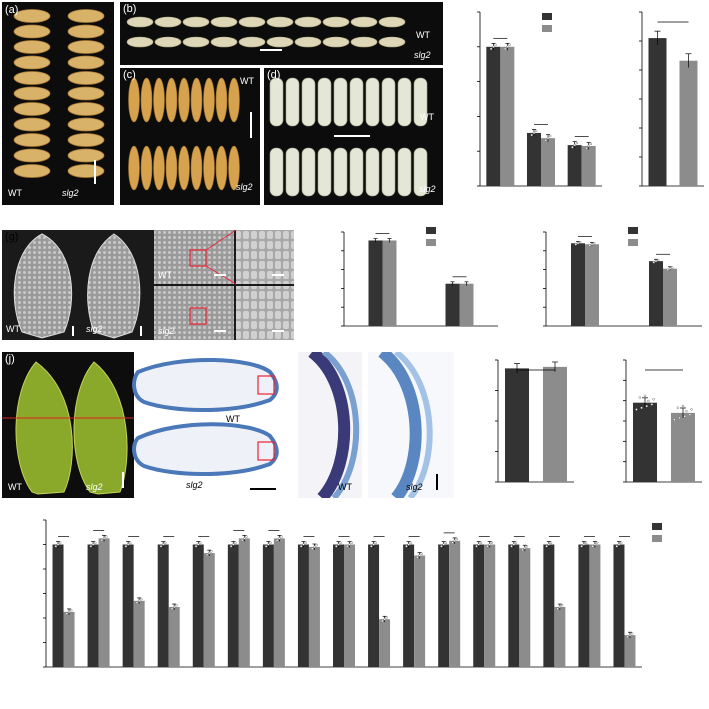  Describe the element at coordinates (281, 33) in the screenshot. I see `panel-b-photo: (b) WT slg2` at that location.